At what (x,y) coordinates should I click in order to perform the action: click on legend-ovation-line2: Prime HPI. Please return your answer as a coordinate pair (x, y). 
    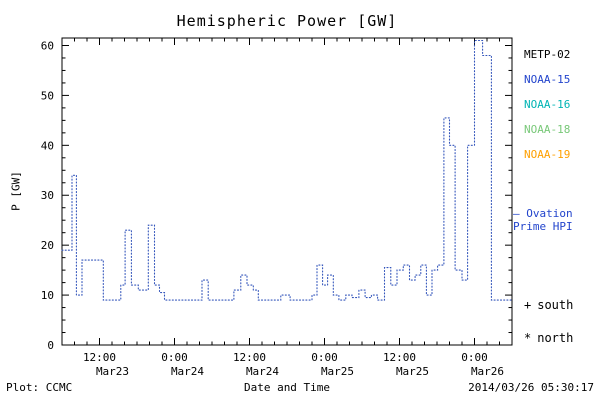
    Looking at the image, I should click on (543, 226).